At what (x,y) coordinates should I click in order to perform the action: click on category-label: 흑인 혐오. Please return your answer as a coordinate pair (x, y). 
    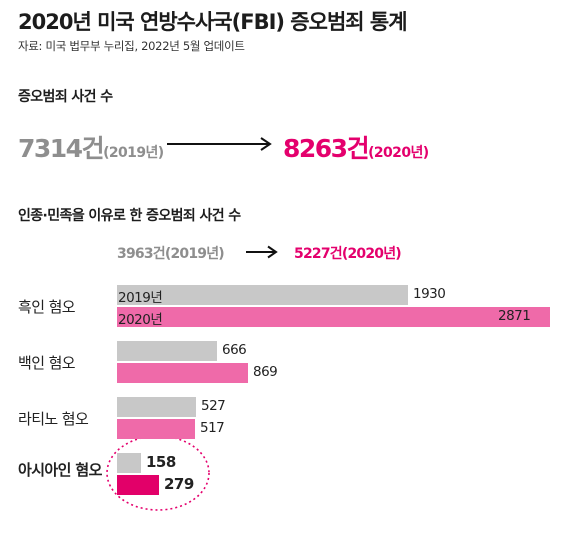
    Looking at the image, I should click on (47, 307).